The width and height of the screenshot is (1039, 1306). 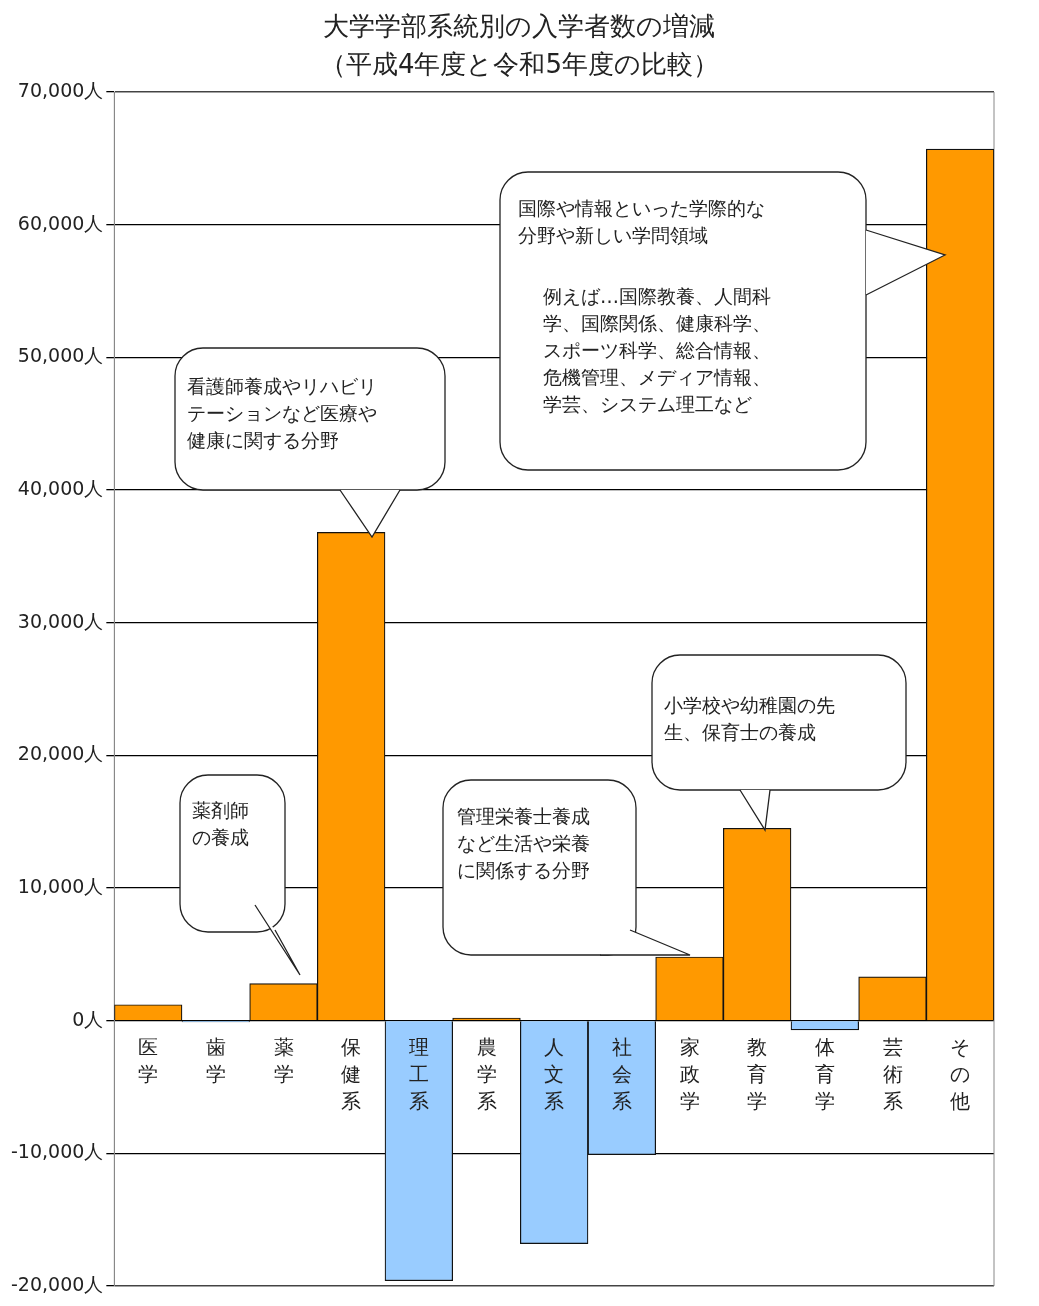 I want to click on x-tick-label: 体育学, so click(x=824, y=1073).